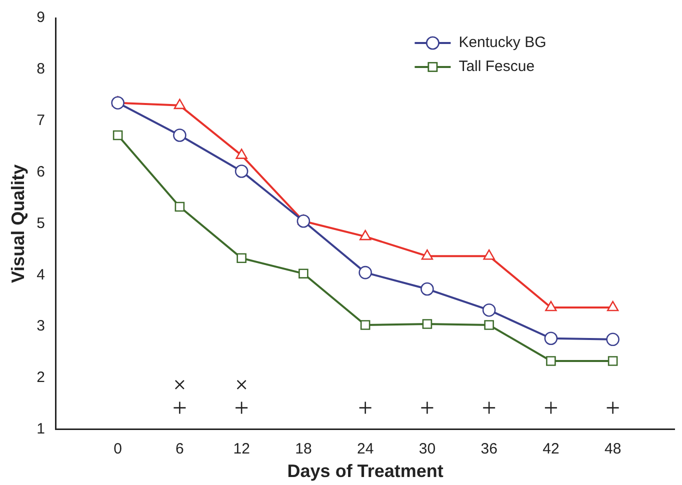  What do you see at coordinates (365, 471) in the screenshot?
I see `x-axis-title: Days of Treatment` at bounding box center [365, 471].